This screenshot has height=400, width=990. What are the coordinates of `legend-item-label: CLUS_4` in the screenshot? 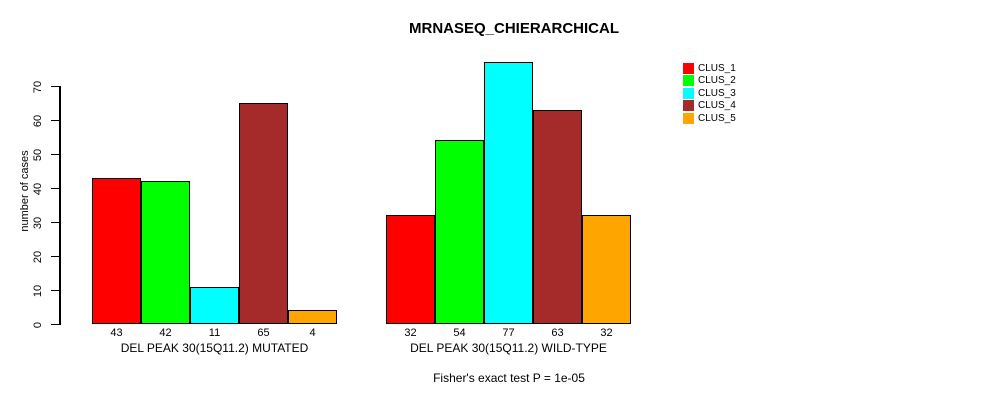 It's located at (717, 106).